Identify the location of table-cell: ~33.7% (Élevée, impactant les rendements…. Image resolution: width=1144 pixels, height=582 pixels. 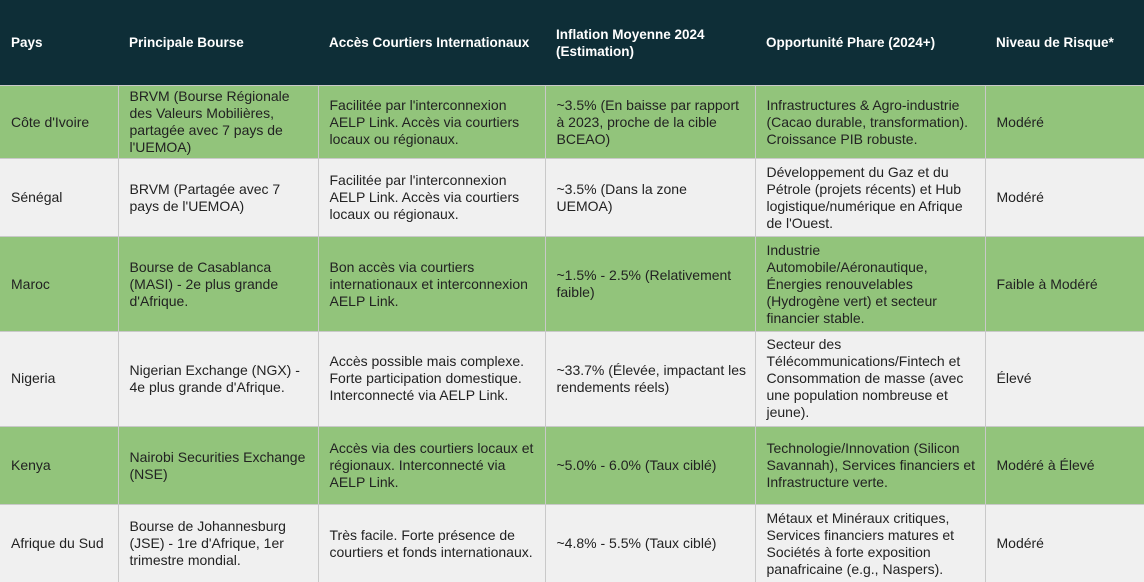
(649, 378).